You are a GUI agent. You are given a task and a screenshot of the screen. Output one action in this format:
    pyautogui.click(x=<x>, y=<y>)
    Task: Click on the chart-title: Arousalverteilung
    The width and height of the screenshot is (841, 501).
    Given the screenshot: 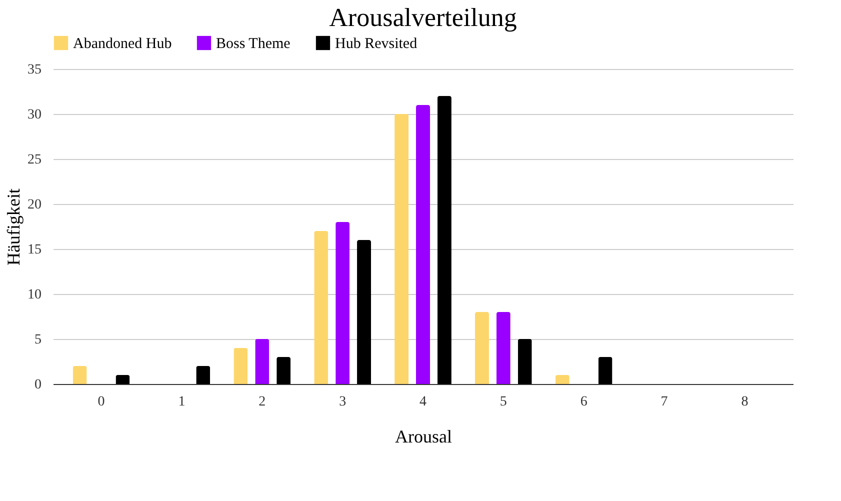 What is the action you would take?
    pyautogui.click(x=423, y=17)
    